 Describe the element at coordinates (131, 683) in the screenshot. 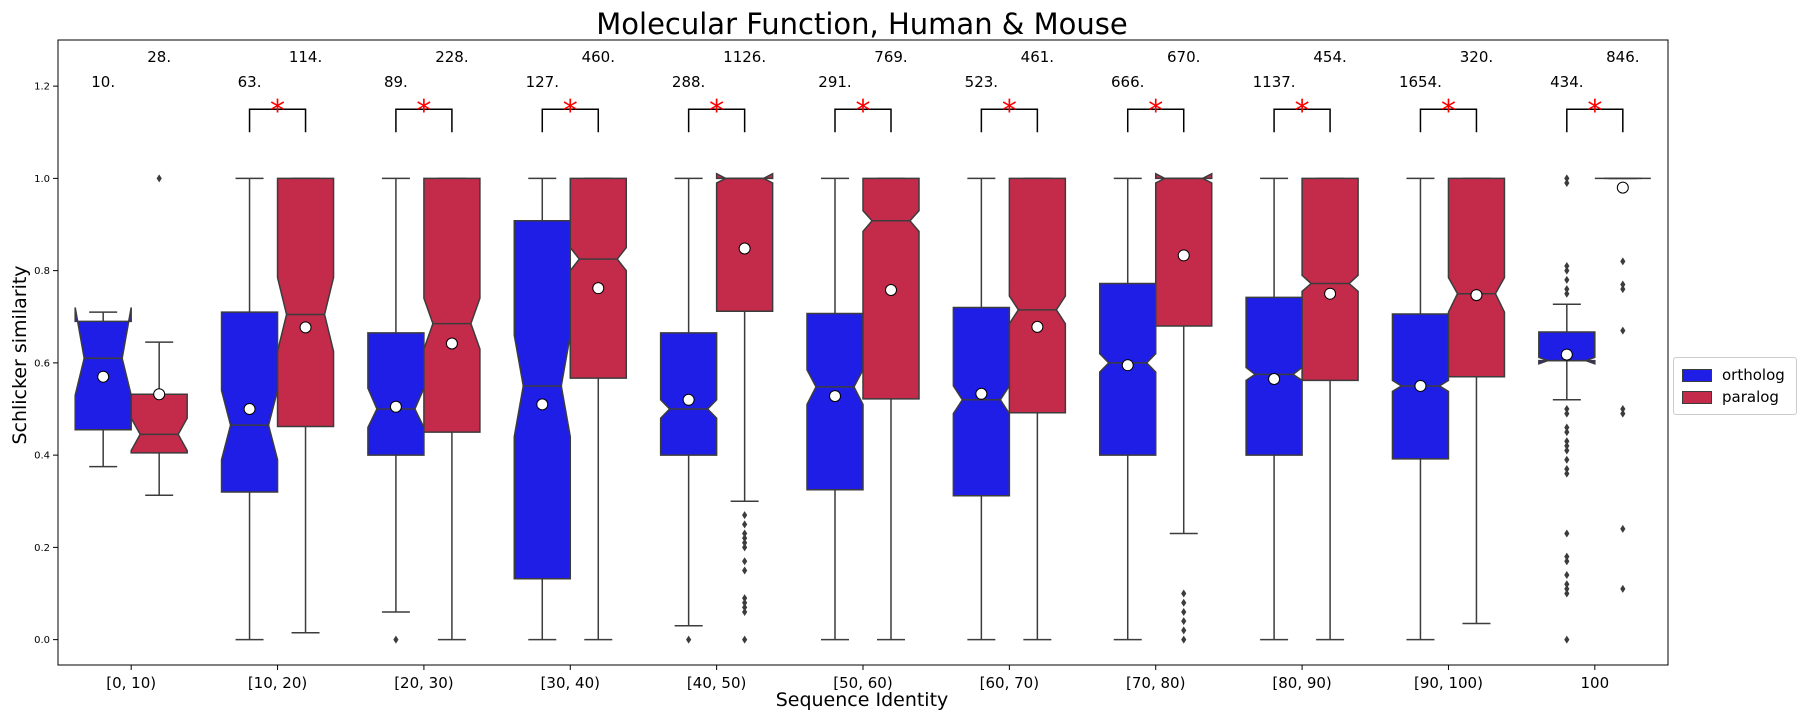

I see `x-tick-label: [0, 10)` at that location.